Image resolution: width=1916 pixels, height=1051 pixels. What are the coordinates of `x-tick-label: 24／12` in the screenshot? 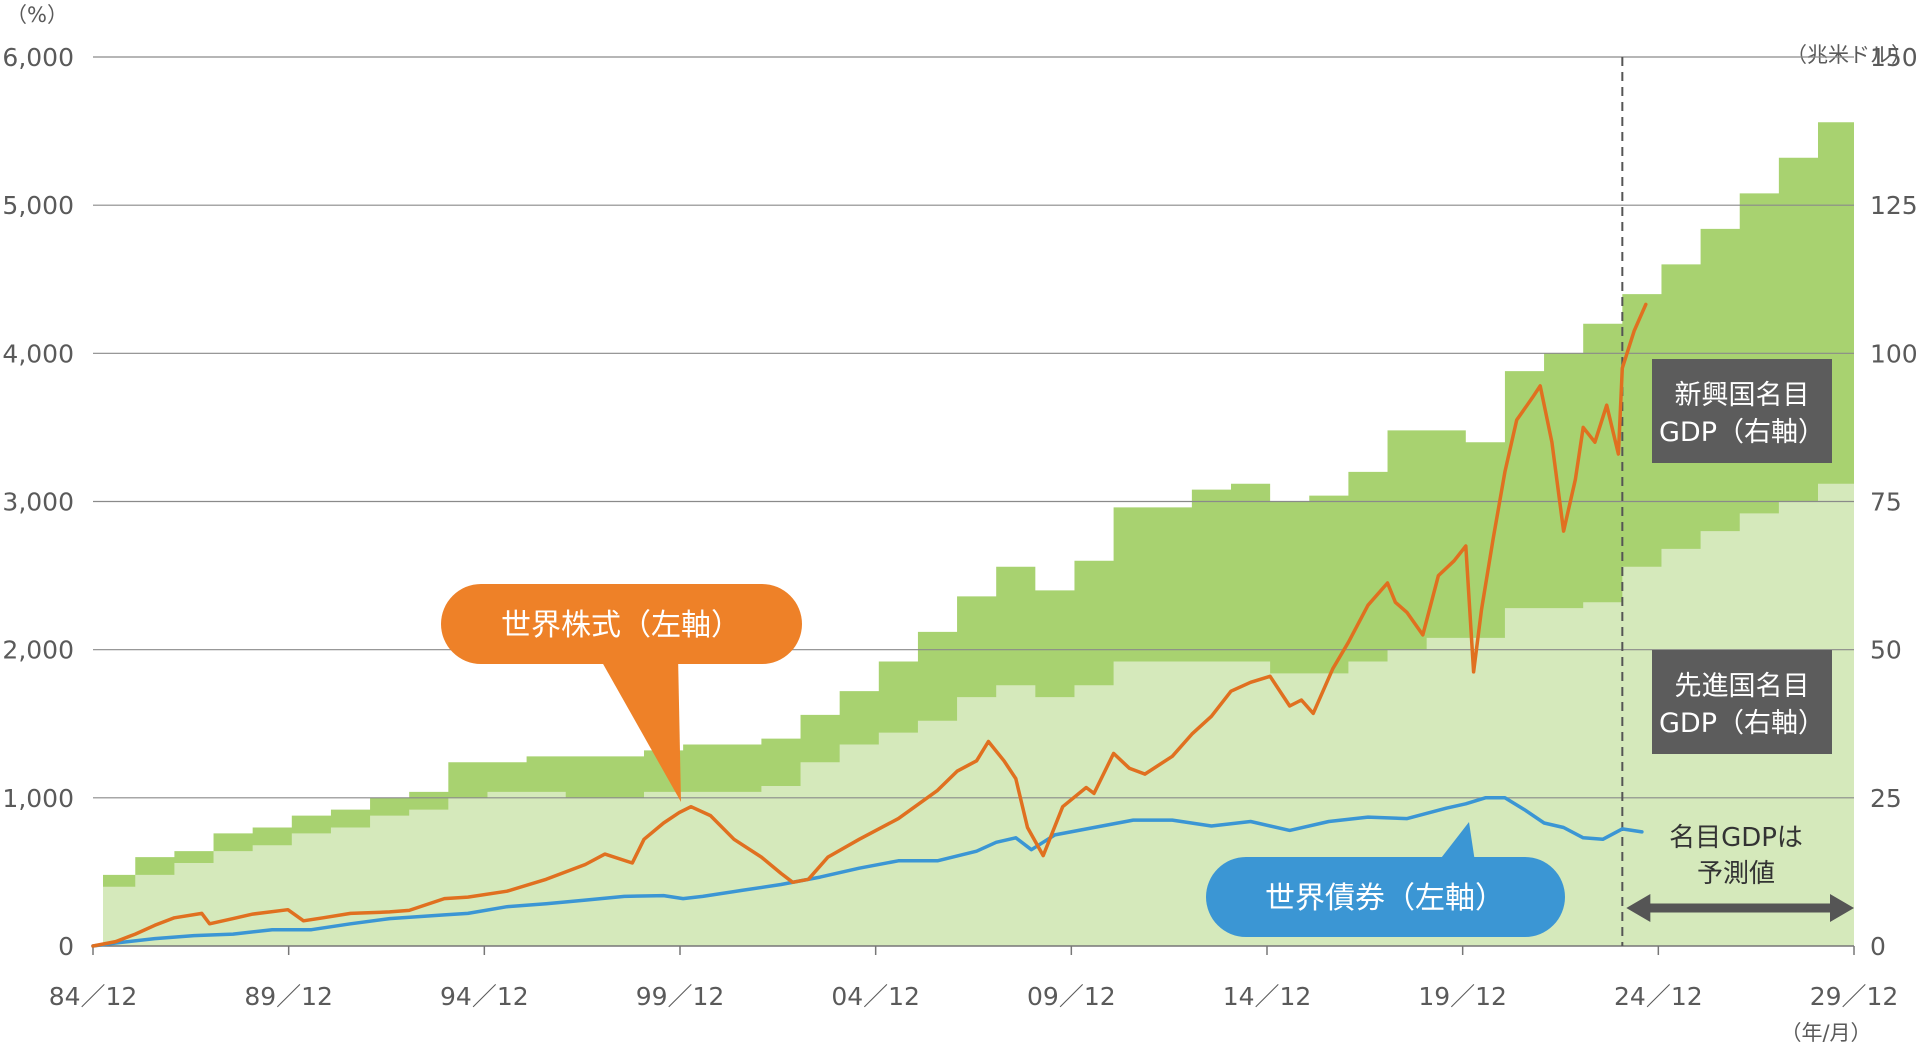 It's located at (1658, 996).